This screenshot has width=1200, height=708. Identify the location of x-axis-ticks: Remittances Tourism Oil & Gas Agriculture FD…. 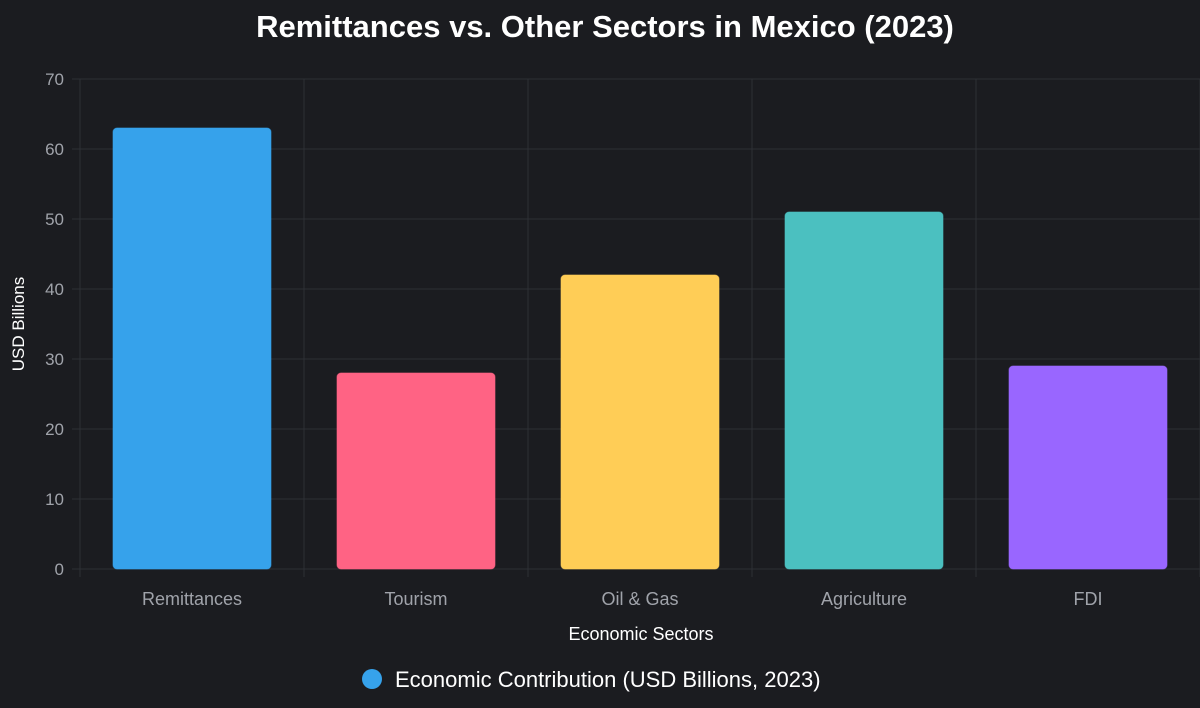
(622, 599).